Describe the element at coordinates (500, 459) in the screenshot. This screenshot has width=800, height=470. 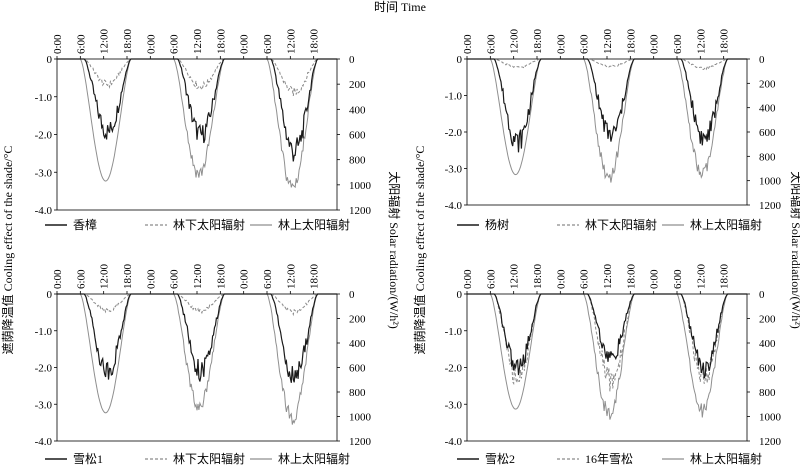
I see `legend-label: 雪松2` at that location.